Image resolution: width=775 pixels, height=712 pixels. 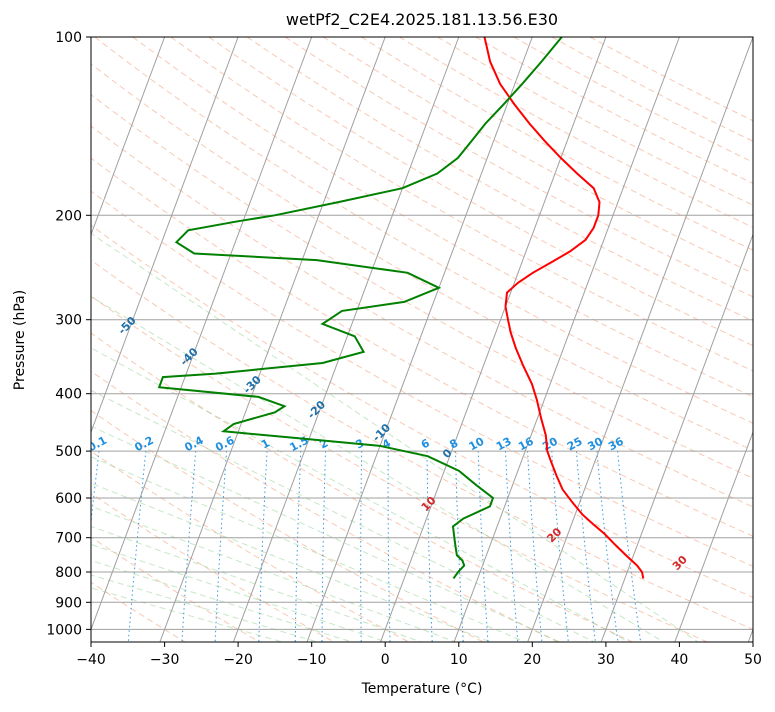 I want to click on x-tick-label: 50, so click(x=753, y=660).